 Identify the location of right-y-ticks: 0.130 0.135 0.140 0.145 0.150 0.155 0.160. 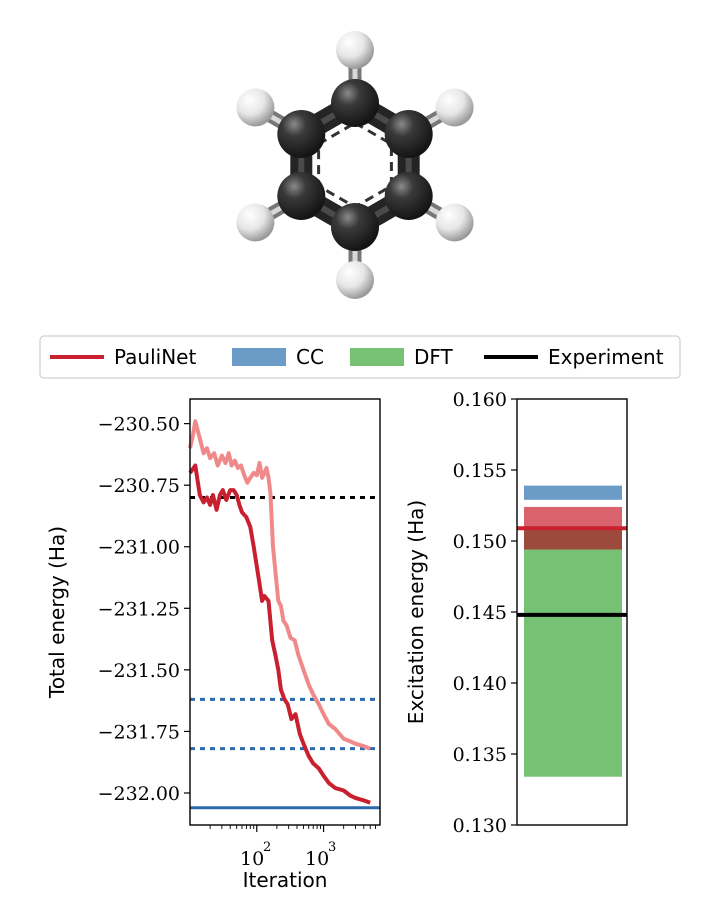
(485, 613).